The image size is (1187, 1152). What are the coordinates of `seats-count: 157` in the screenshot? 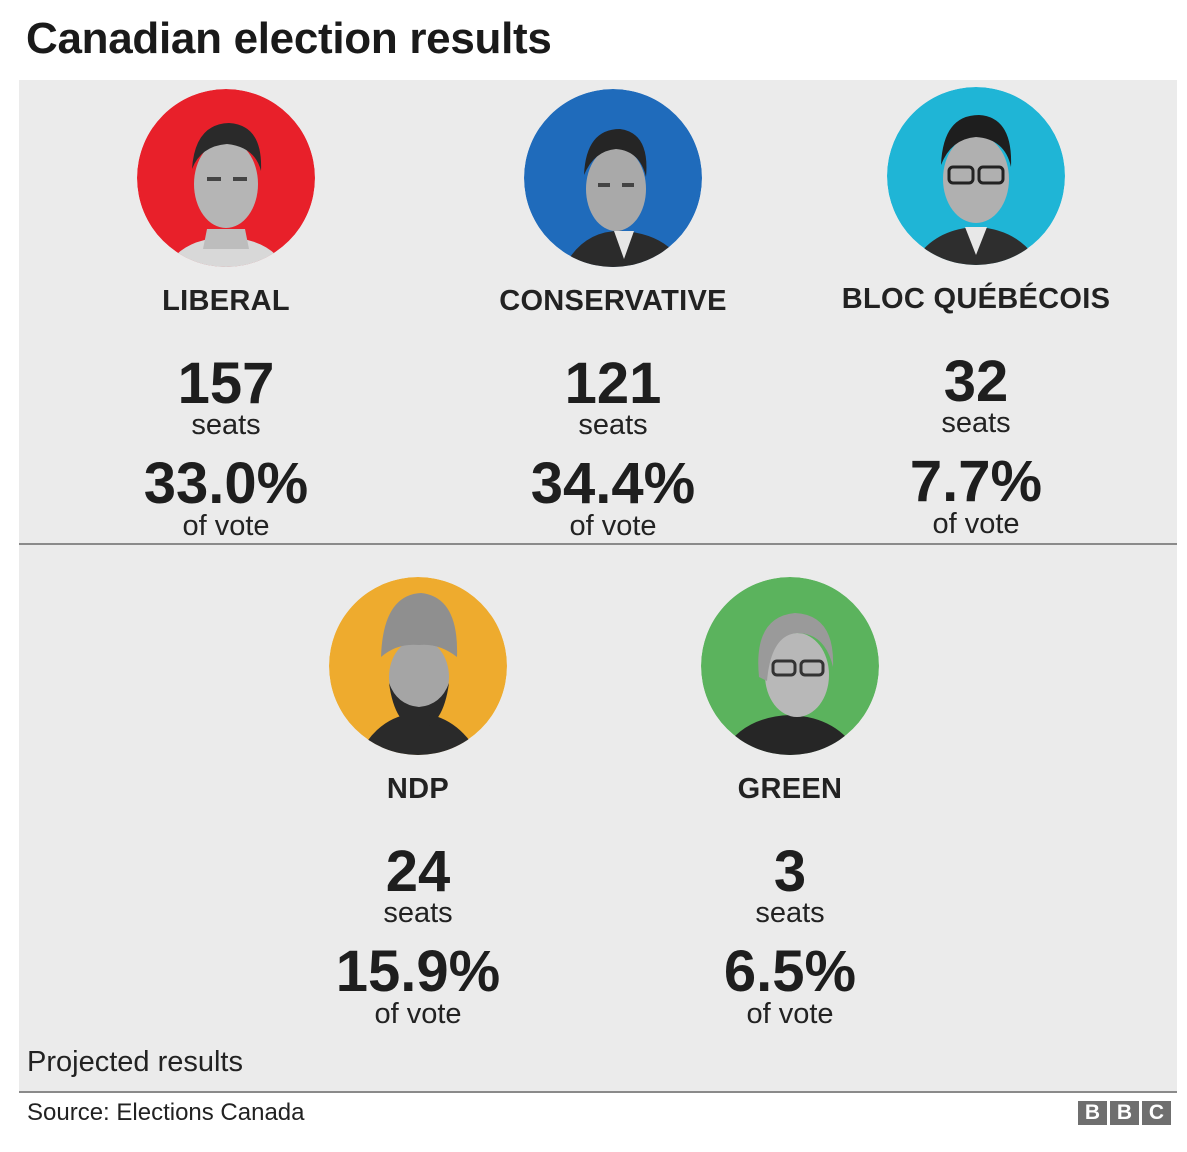 It's located at (226, 383).